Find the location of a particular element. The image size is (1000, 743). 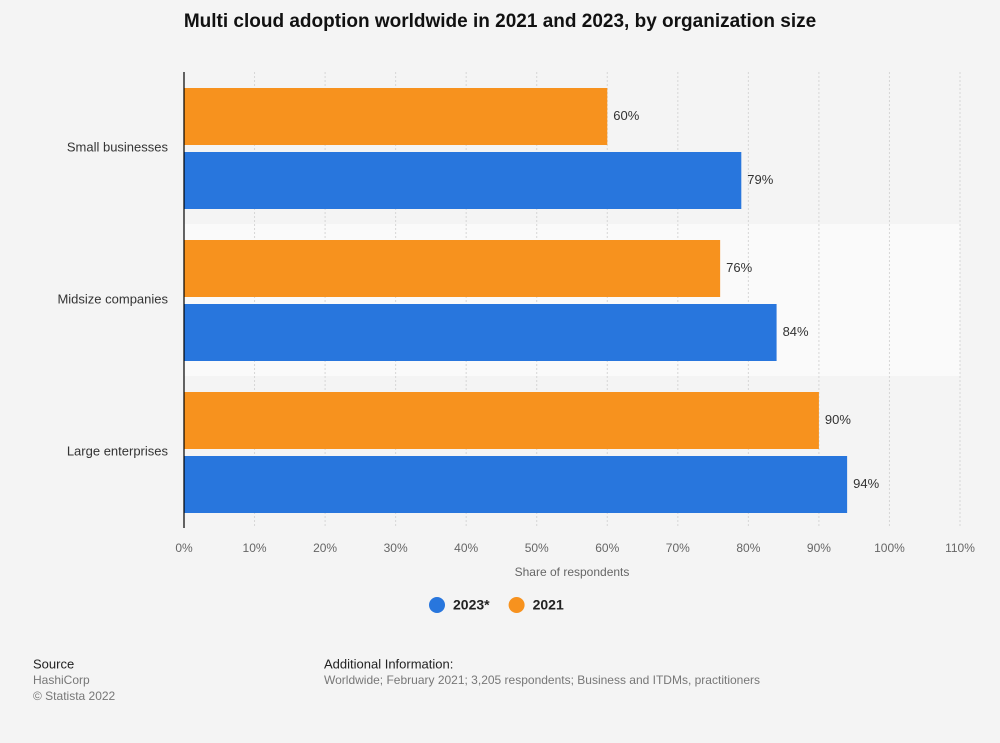

x-tick-label: 10% is located at coordinates (255, 548).